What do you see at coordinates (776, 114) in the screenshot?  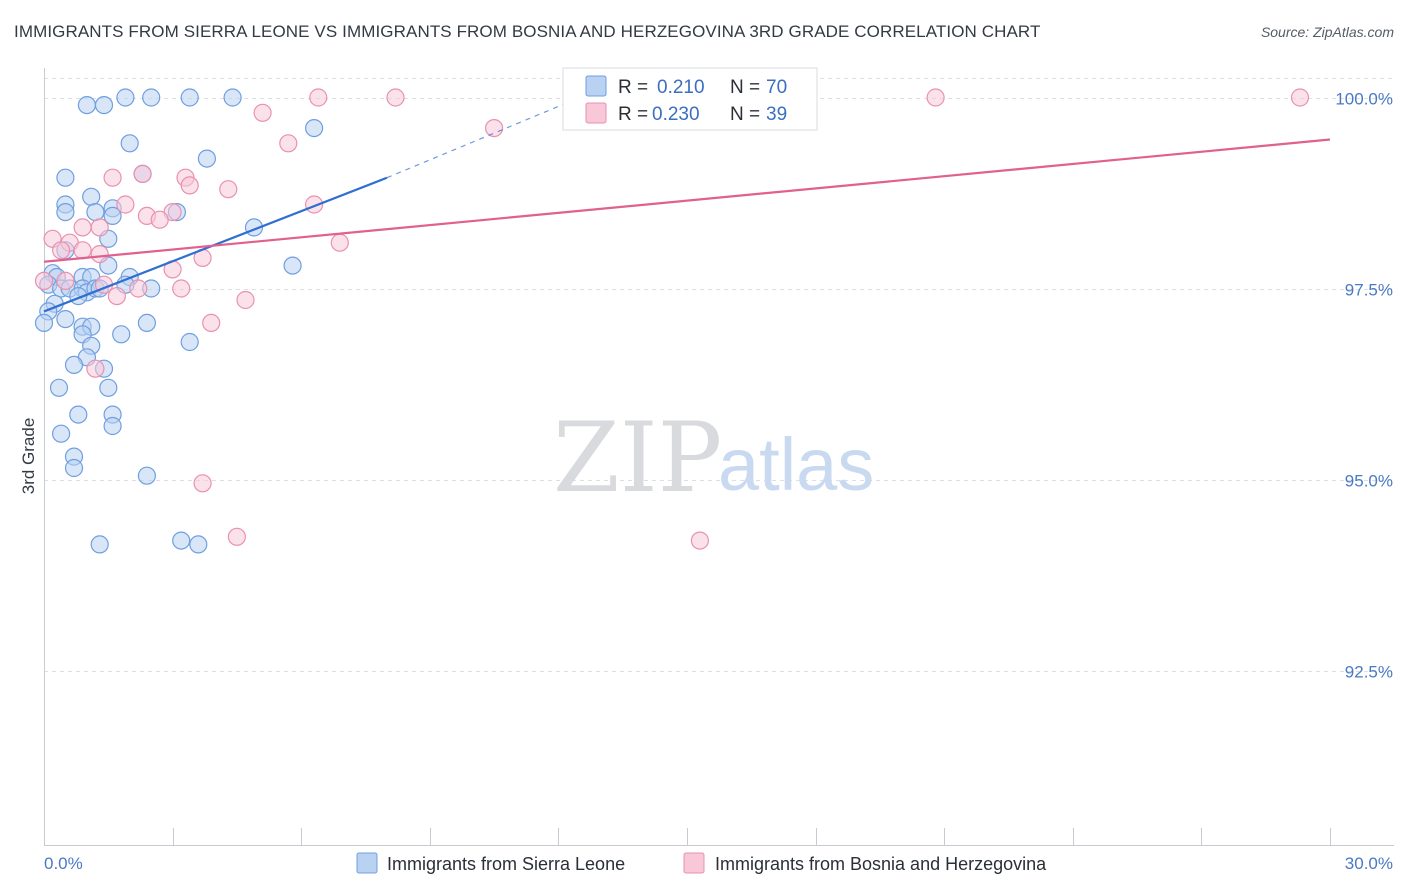 I see `legend-n-value-2: 39` at bounding box center [776, 114].